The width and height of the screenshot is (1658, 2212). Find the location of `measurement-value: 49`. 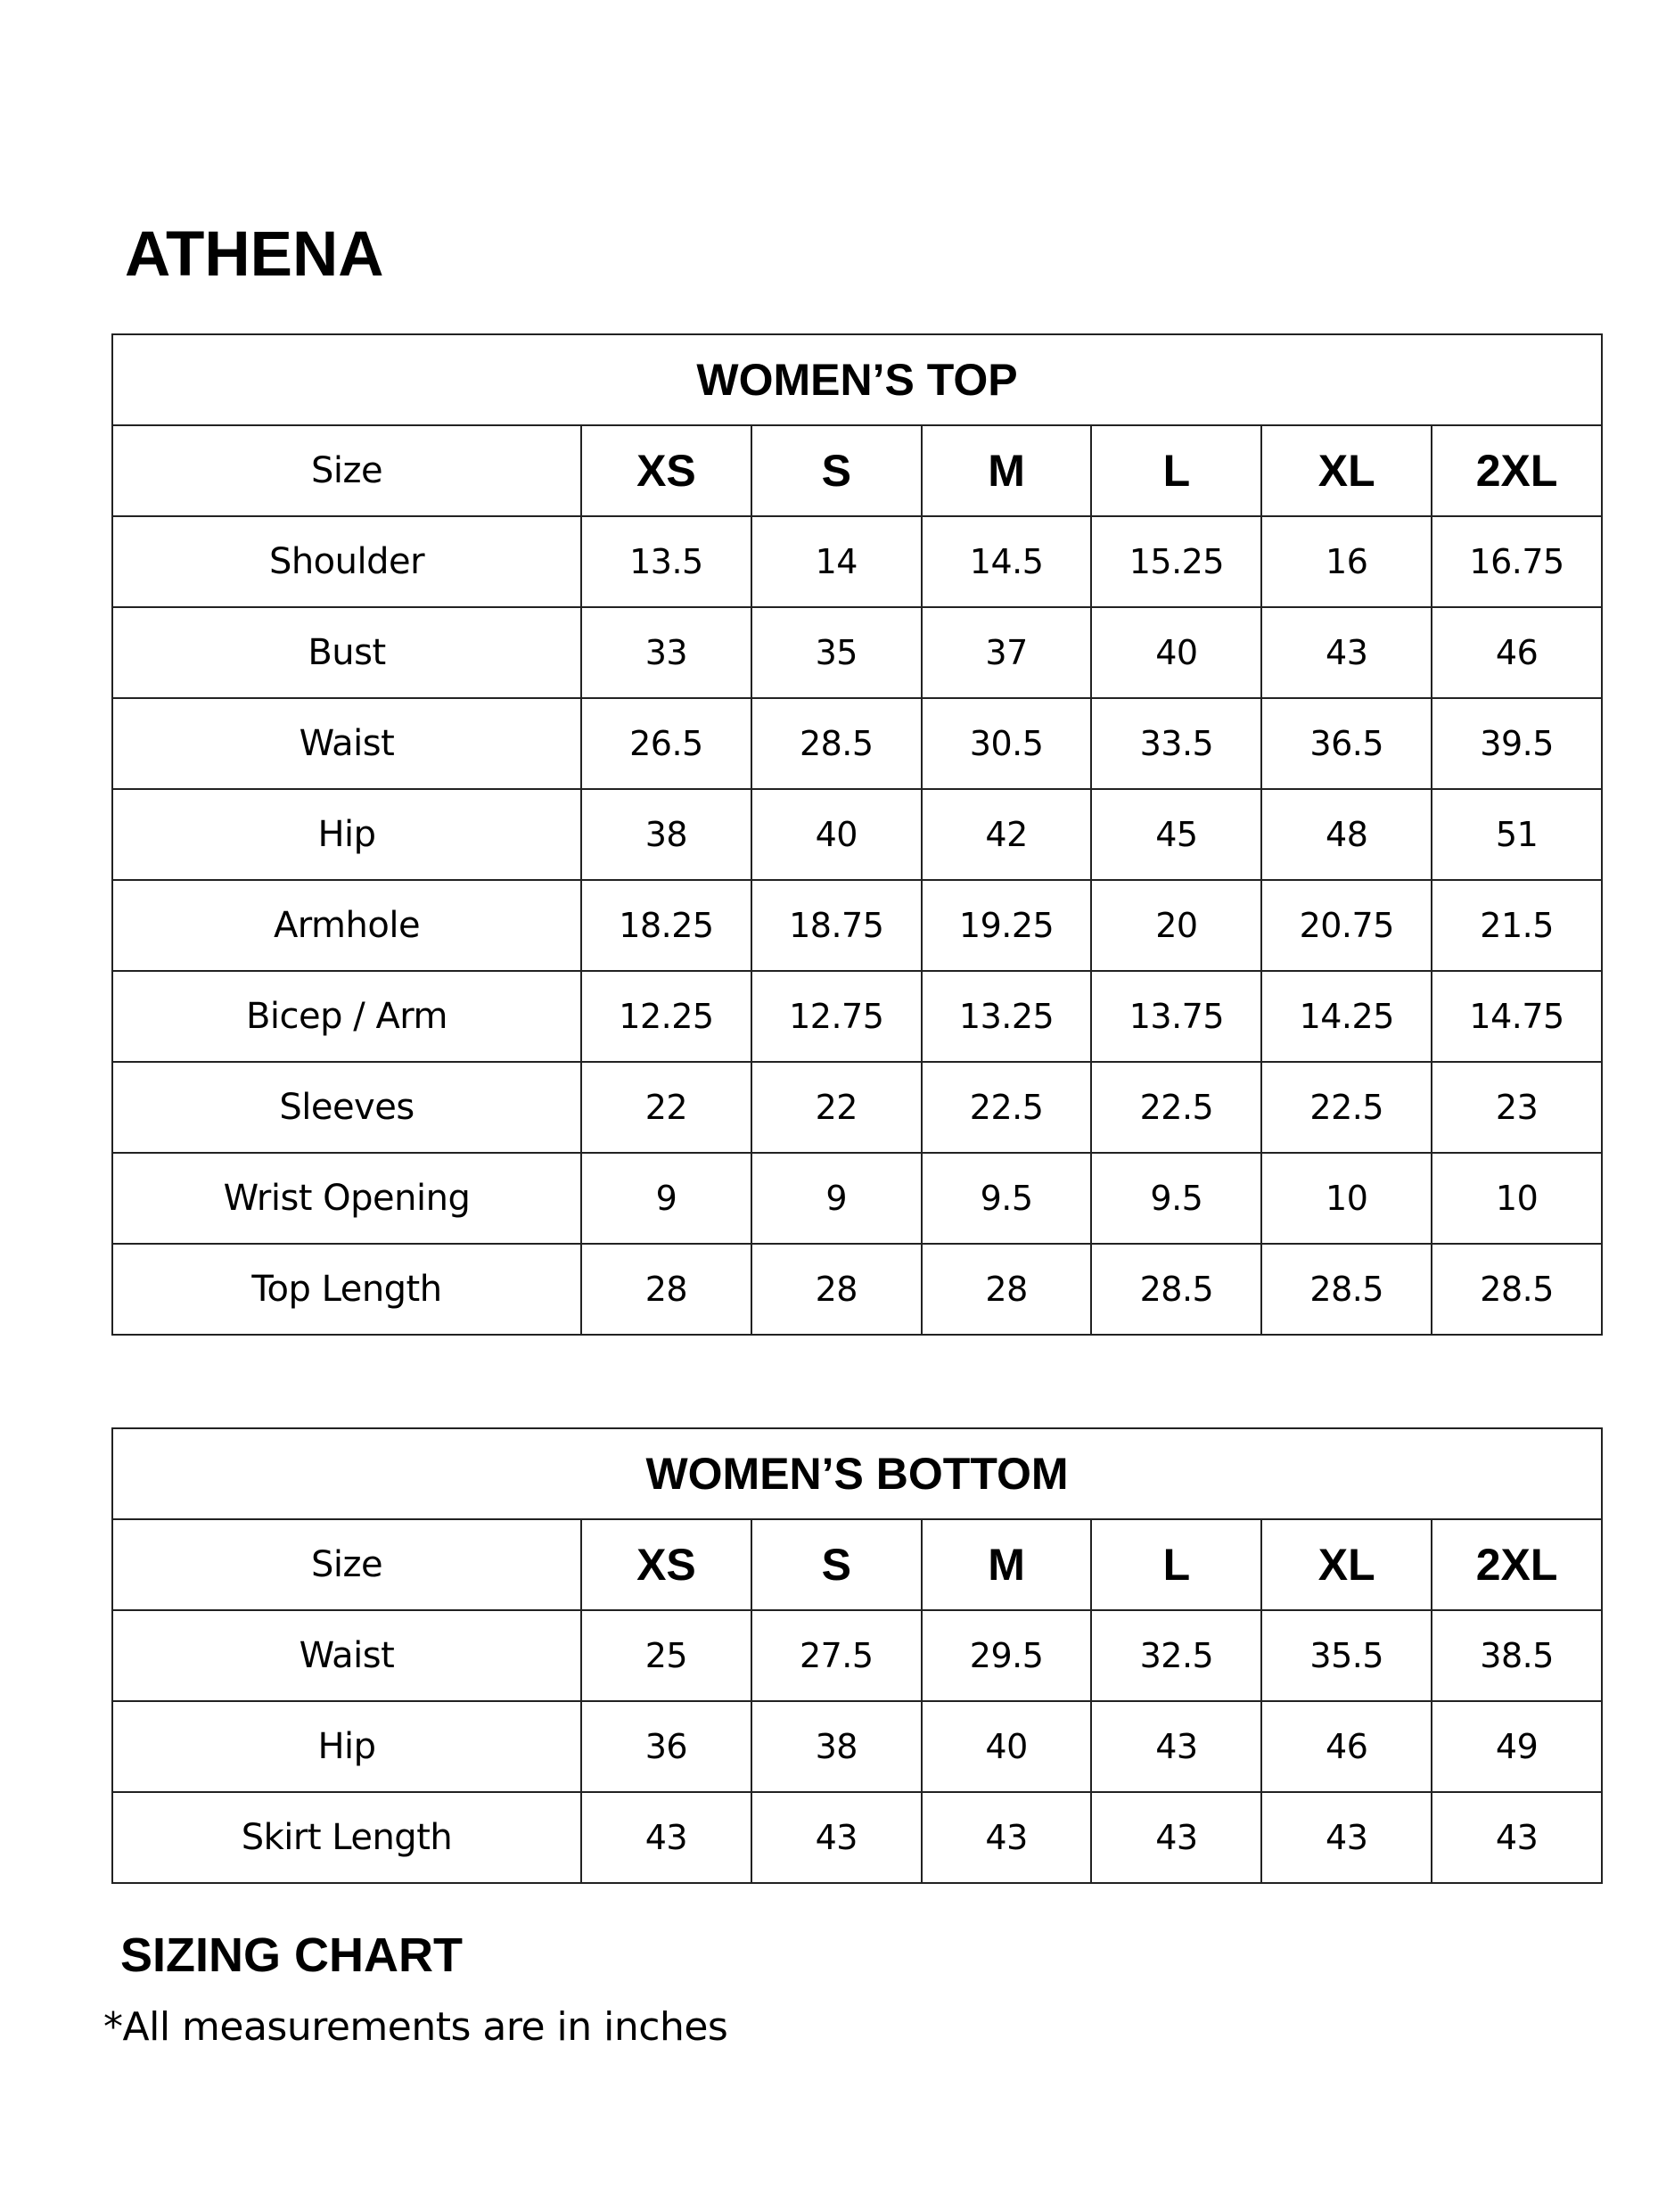

measurement-value: 49 is located at coordinates (1517, 1746).